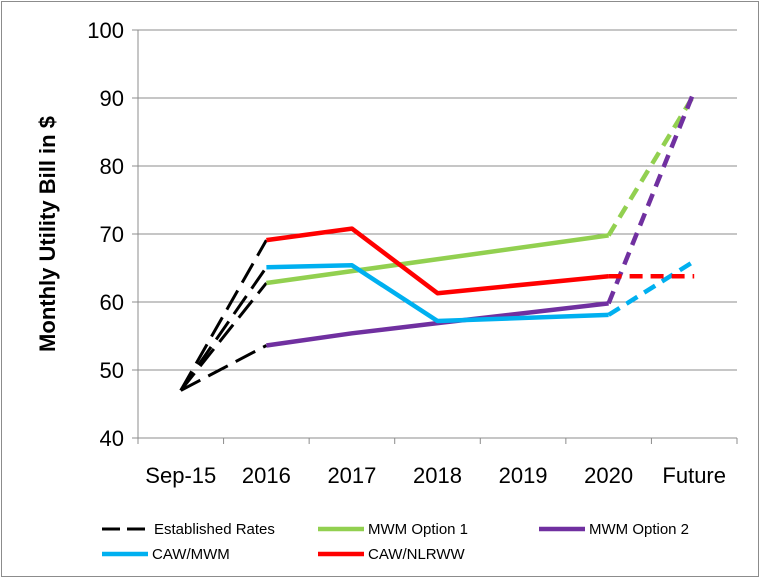  What do you see at coordinates (112, 98) in the screenshot?
I see `y-tick-label: 90` at bounding box center [112, 98].